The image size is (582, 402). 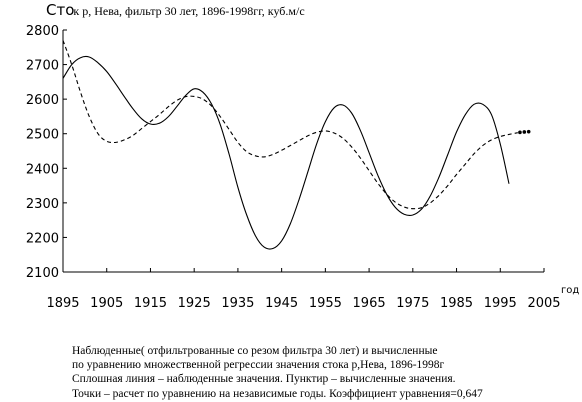 I want to click on x-tick-label: 1965, so click(x=369, y=303).